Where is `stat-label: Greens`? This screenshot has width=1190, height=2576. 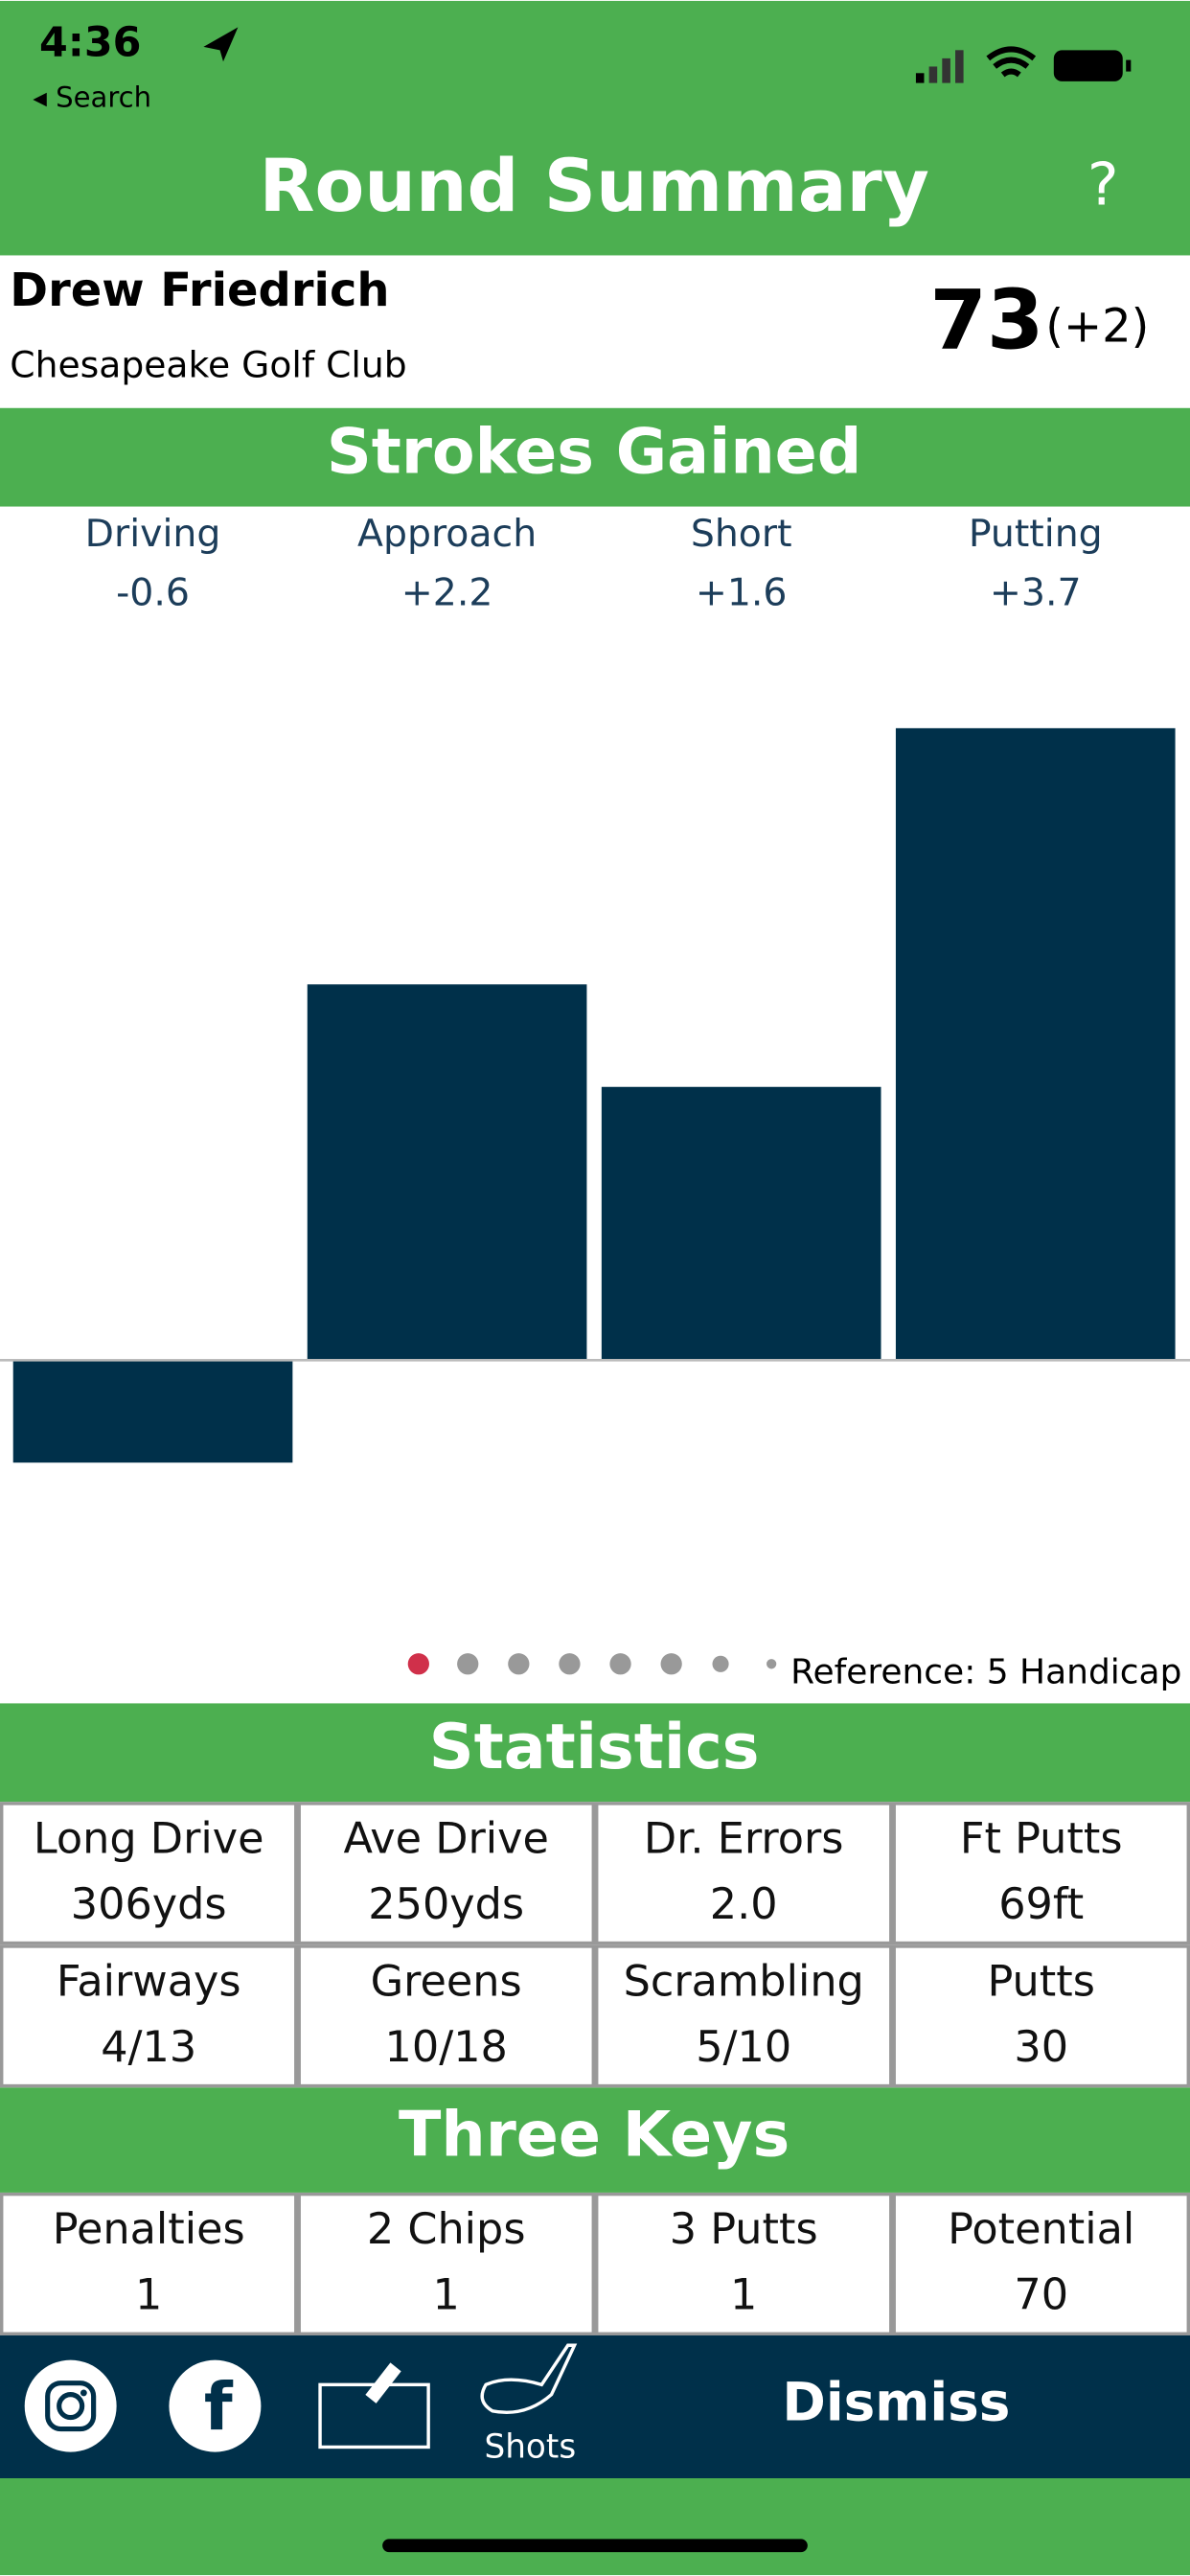
stat-label: Greens is located at coordinates (447, 1981).